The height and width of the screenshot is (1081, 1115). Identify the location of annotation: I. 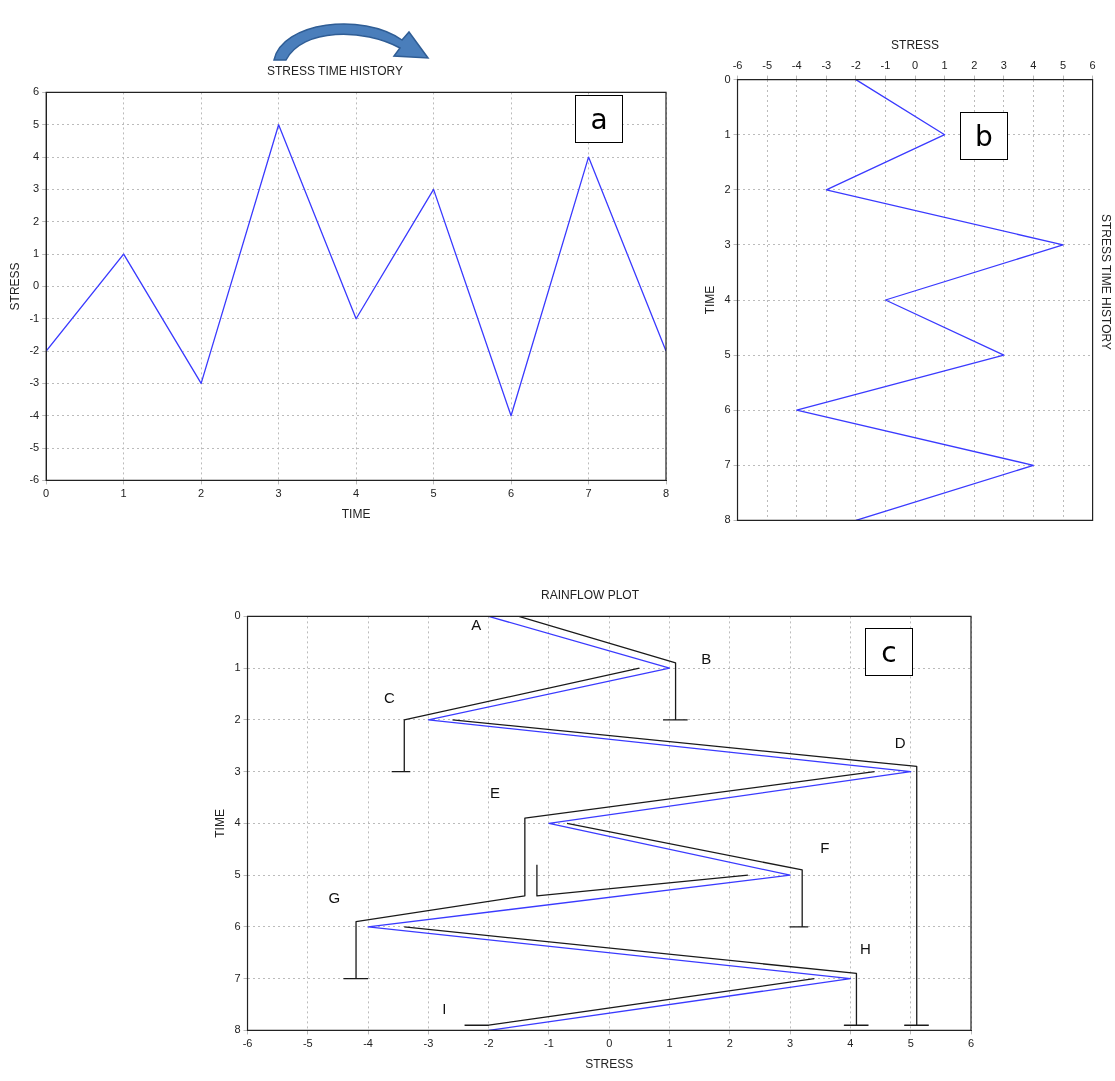
(444, 1009).